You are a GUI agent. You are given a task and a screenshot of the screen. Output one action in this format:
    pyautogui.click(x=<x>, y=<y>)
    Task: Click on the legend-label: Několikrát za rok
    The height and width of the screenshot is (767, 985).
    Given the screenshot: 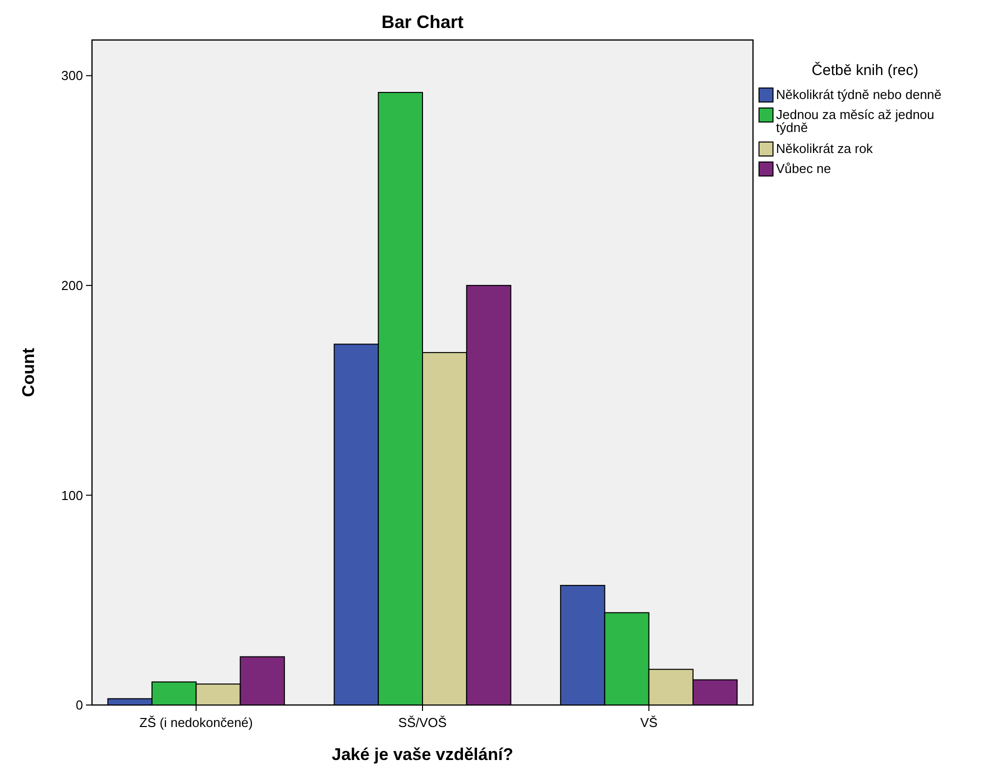 What is the action you would take?
    pyautogui.click(x=825, y=148)
    